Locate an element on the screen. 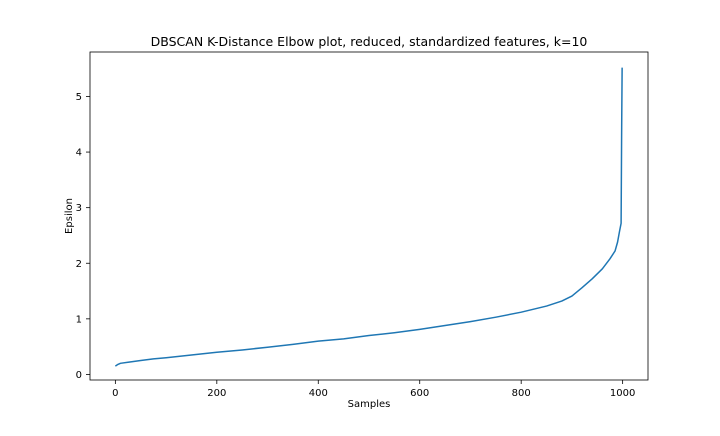  y-tick-label: 0 is located at coordinates (79, 375).